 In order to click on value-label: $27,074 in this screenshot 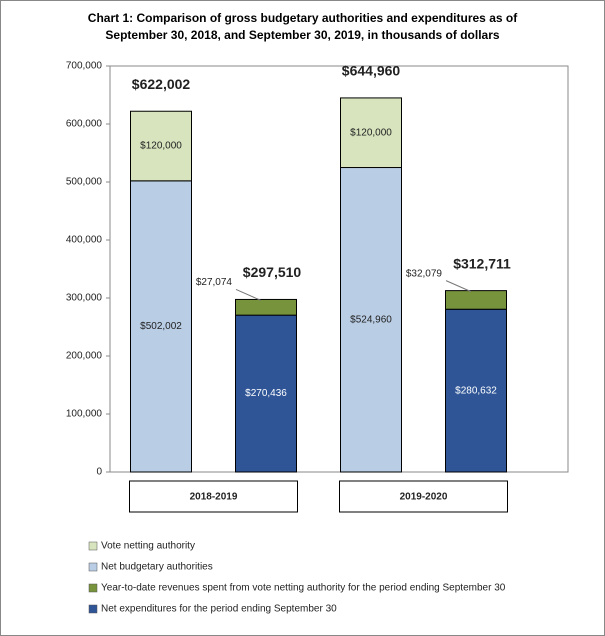, I will do `click(214, 282)`.